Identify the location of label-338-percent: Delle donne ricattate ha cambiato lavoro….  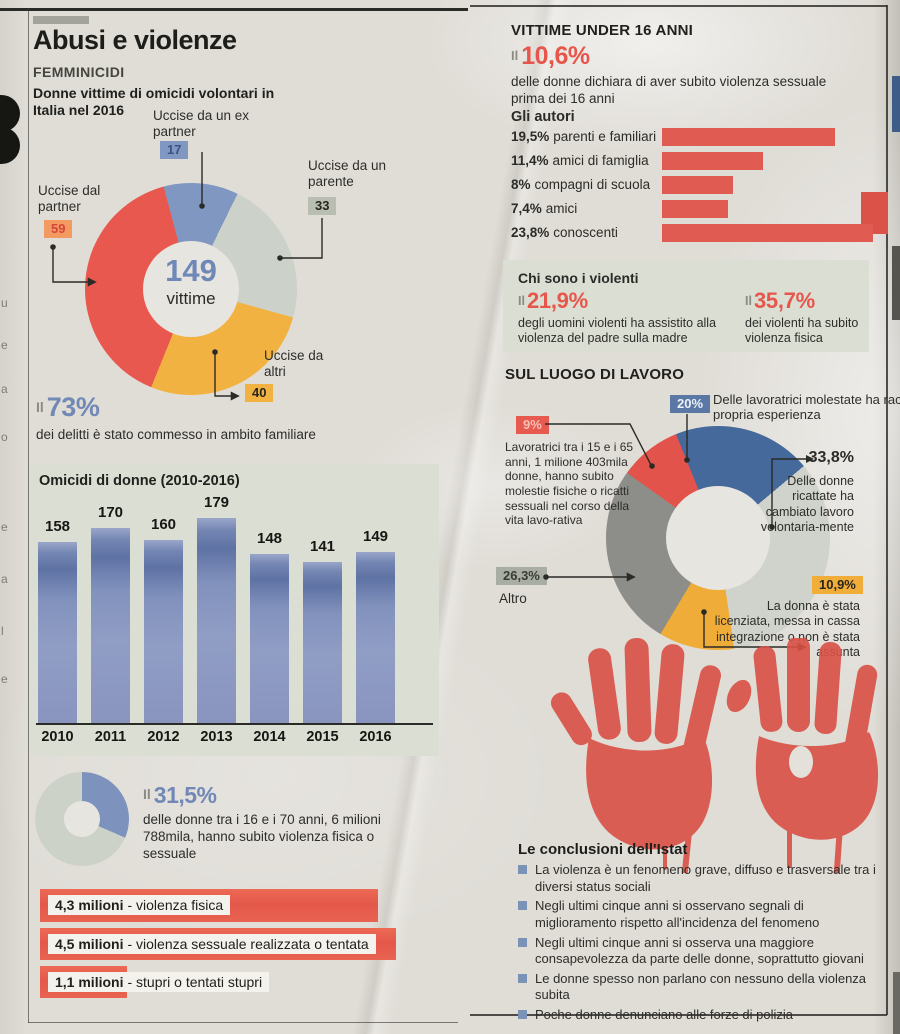
(807, 504).